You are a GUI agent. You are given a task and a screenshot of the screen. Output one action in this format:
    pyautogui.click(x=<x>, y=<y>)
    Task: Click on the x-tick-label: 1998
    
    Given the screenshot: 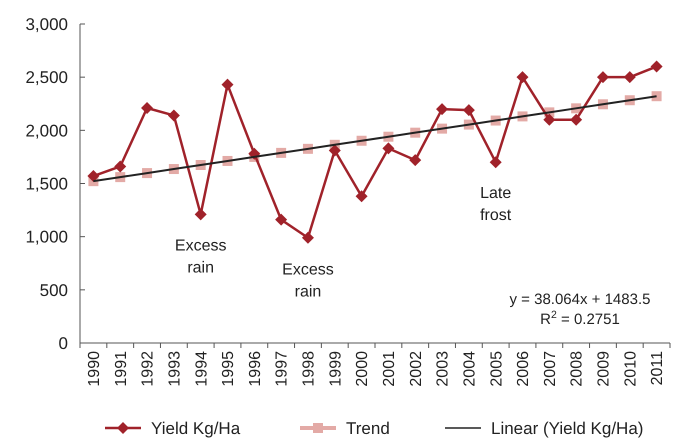 What is the action you would take?
    pyautogui.click(x=309, y=368)
    